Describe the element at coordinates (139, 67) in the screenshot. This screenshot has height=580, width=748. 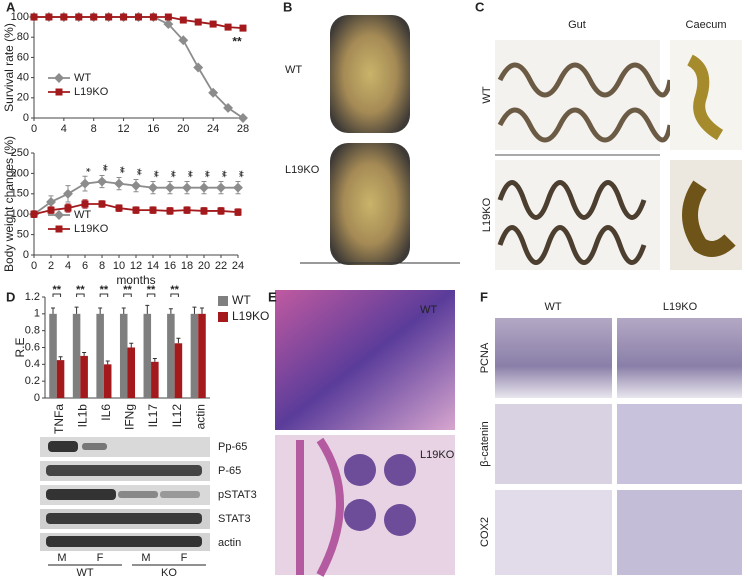
I see `series-line` at that location.